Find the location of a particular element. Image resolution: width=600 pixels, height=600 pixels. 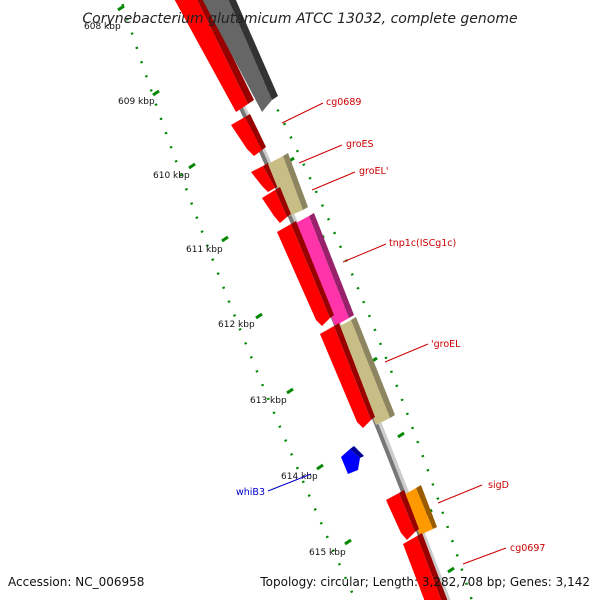

kbp-label-615: 615 kbp is located at coordinates (327, 553).